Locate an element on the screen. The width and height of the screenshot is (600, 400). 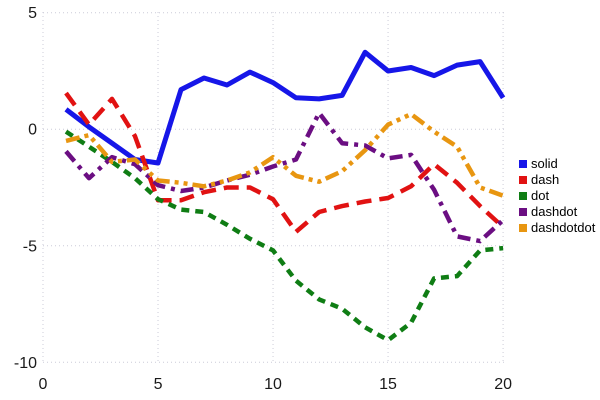
legend-swatch-dashdot is located at coordinates (523, 212).